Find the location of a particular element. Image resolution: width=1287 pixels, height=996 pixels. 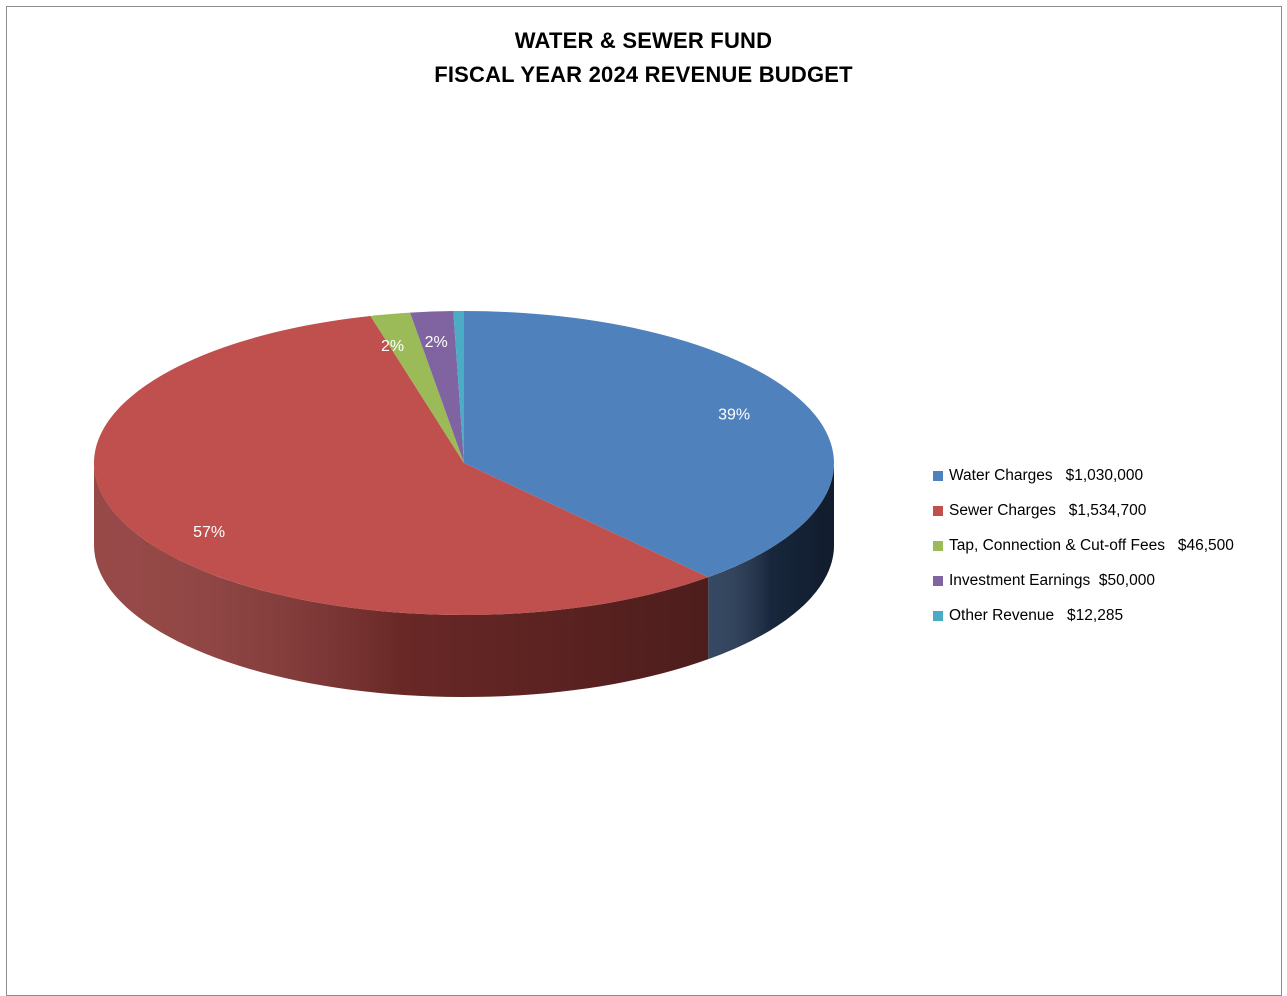

legend-item: Investment Earnings $50,000 is located at coordinates (1083, 580).